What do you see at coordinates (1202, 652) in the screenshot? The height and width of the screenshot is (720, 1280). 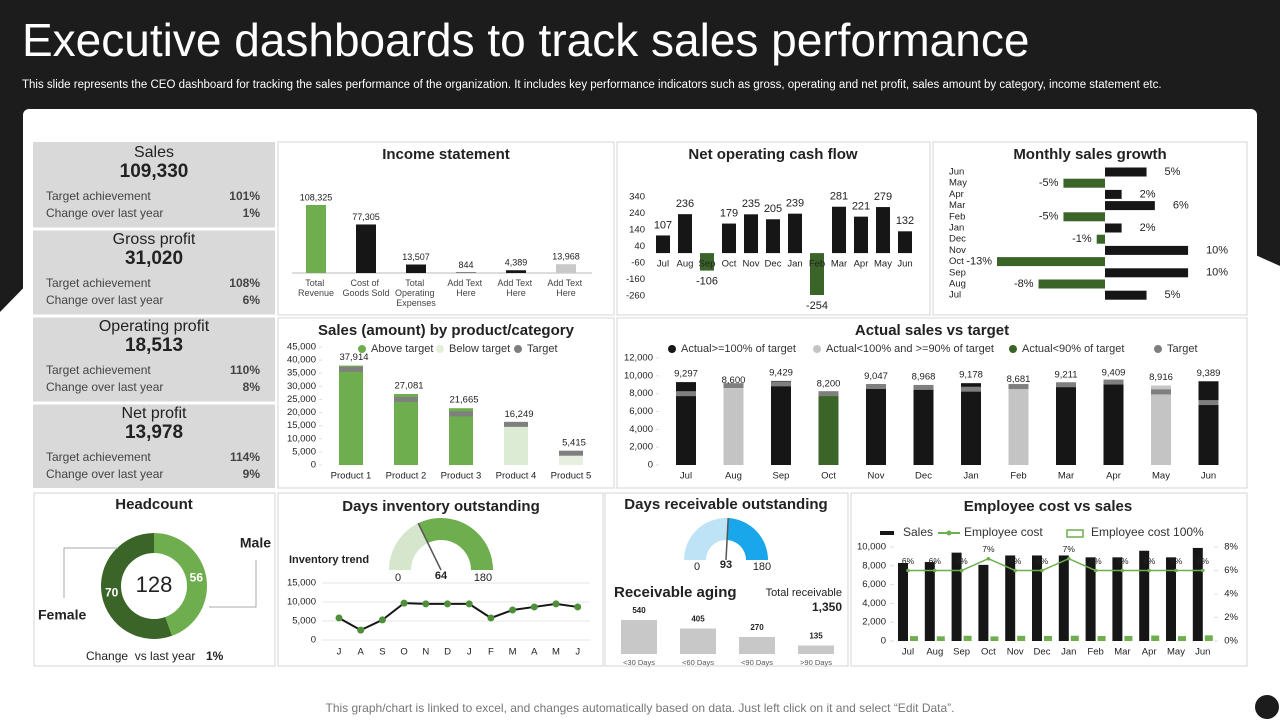 I see `x-tick-label: Jun` at bounding box center [1202, 652].